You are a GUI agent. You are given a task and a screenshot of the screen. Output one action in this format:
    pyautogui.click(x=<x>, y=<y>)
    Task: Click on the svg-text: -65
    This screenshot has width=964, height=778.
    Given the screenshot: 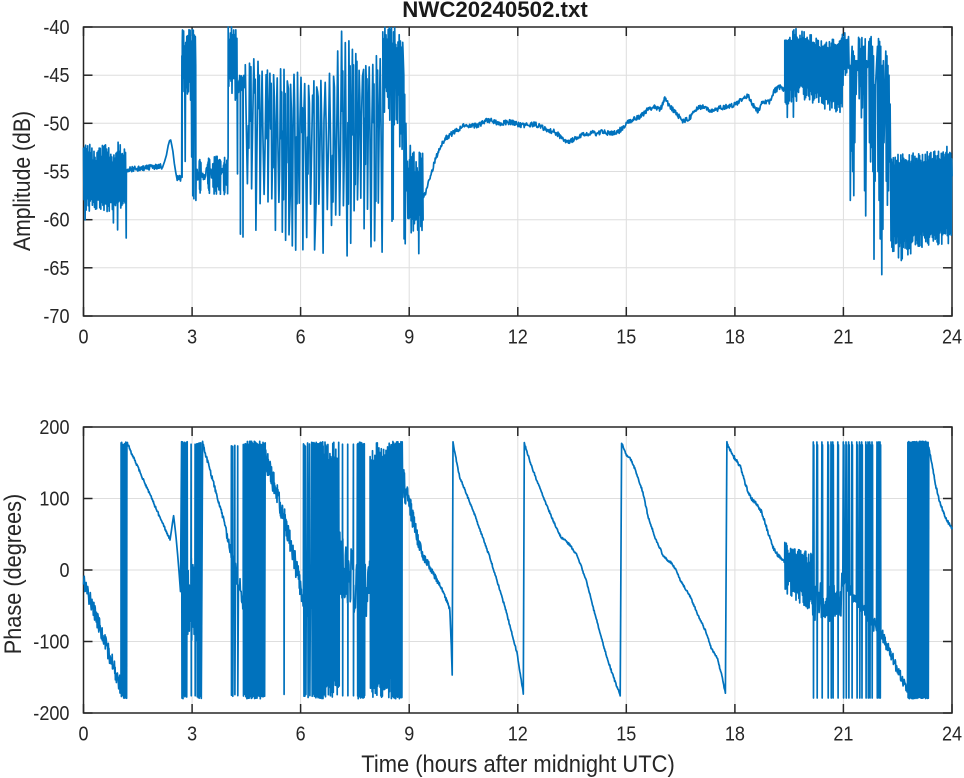 What is the action you would take?
    pyautogui.click(x=56, y=269)
    